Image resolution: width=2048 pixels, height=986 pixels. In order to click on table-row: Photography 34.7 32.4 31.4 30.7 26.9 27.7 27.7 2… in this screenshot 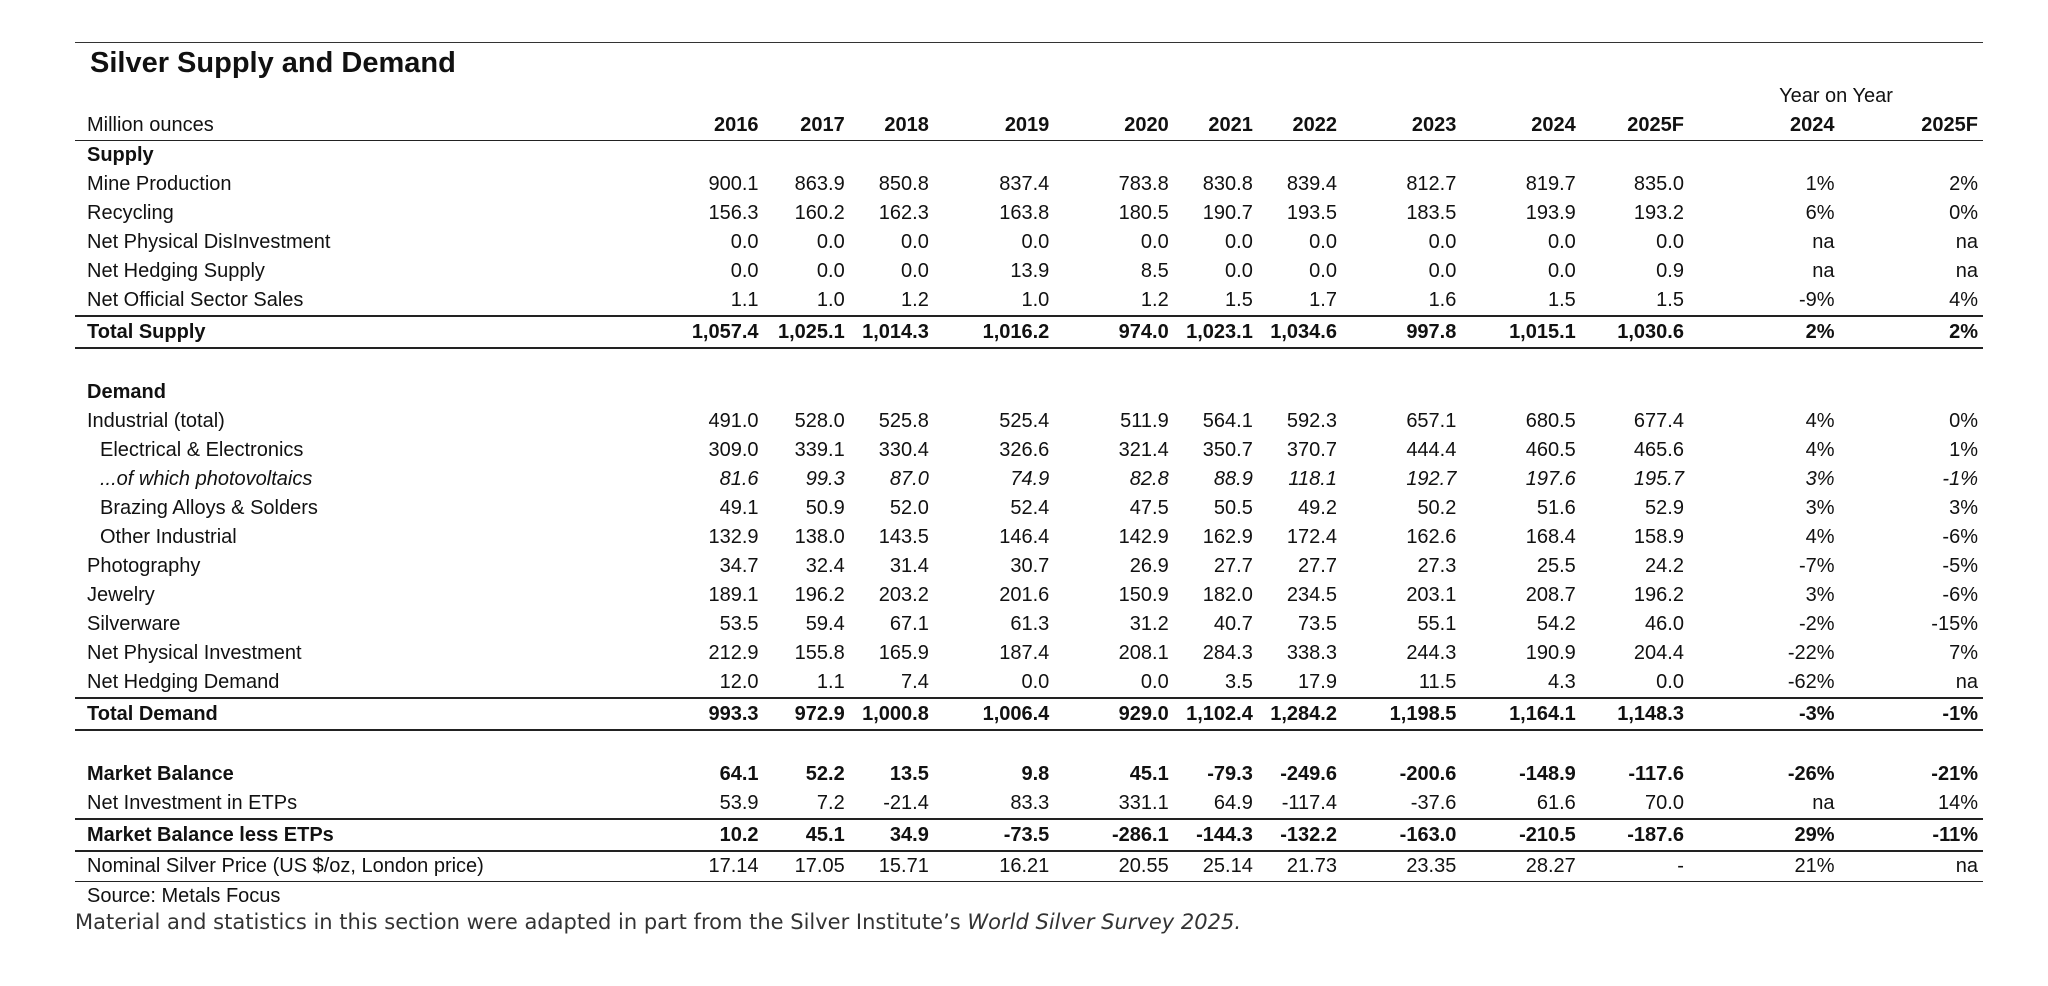, I will do `click(1029, 566)`.